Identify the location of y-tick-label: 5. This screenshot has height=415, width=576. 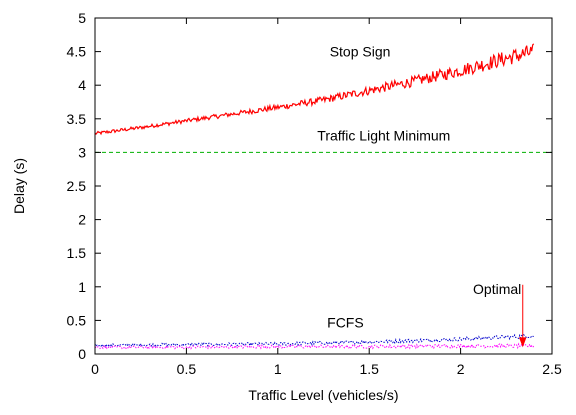
(82, 18).